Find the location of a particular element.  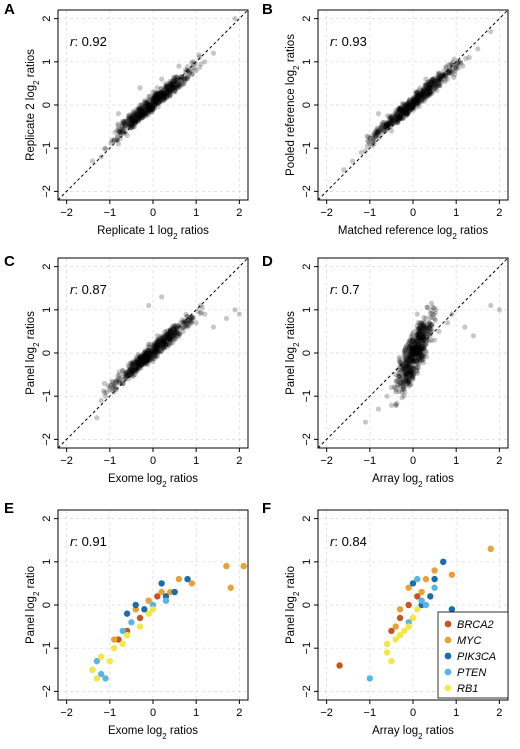

y-axis-label: Panel log2 ratios is located at coordinates (33, 353).